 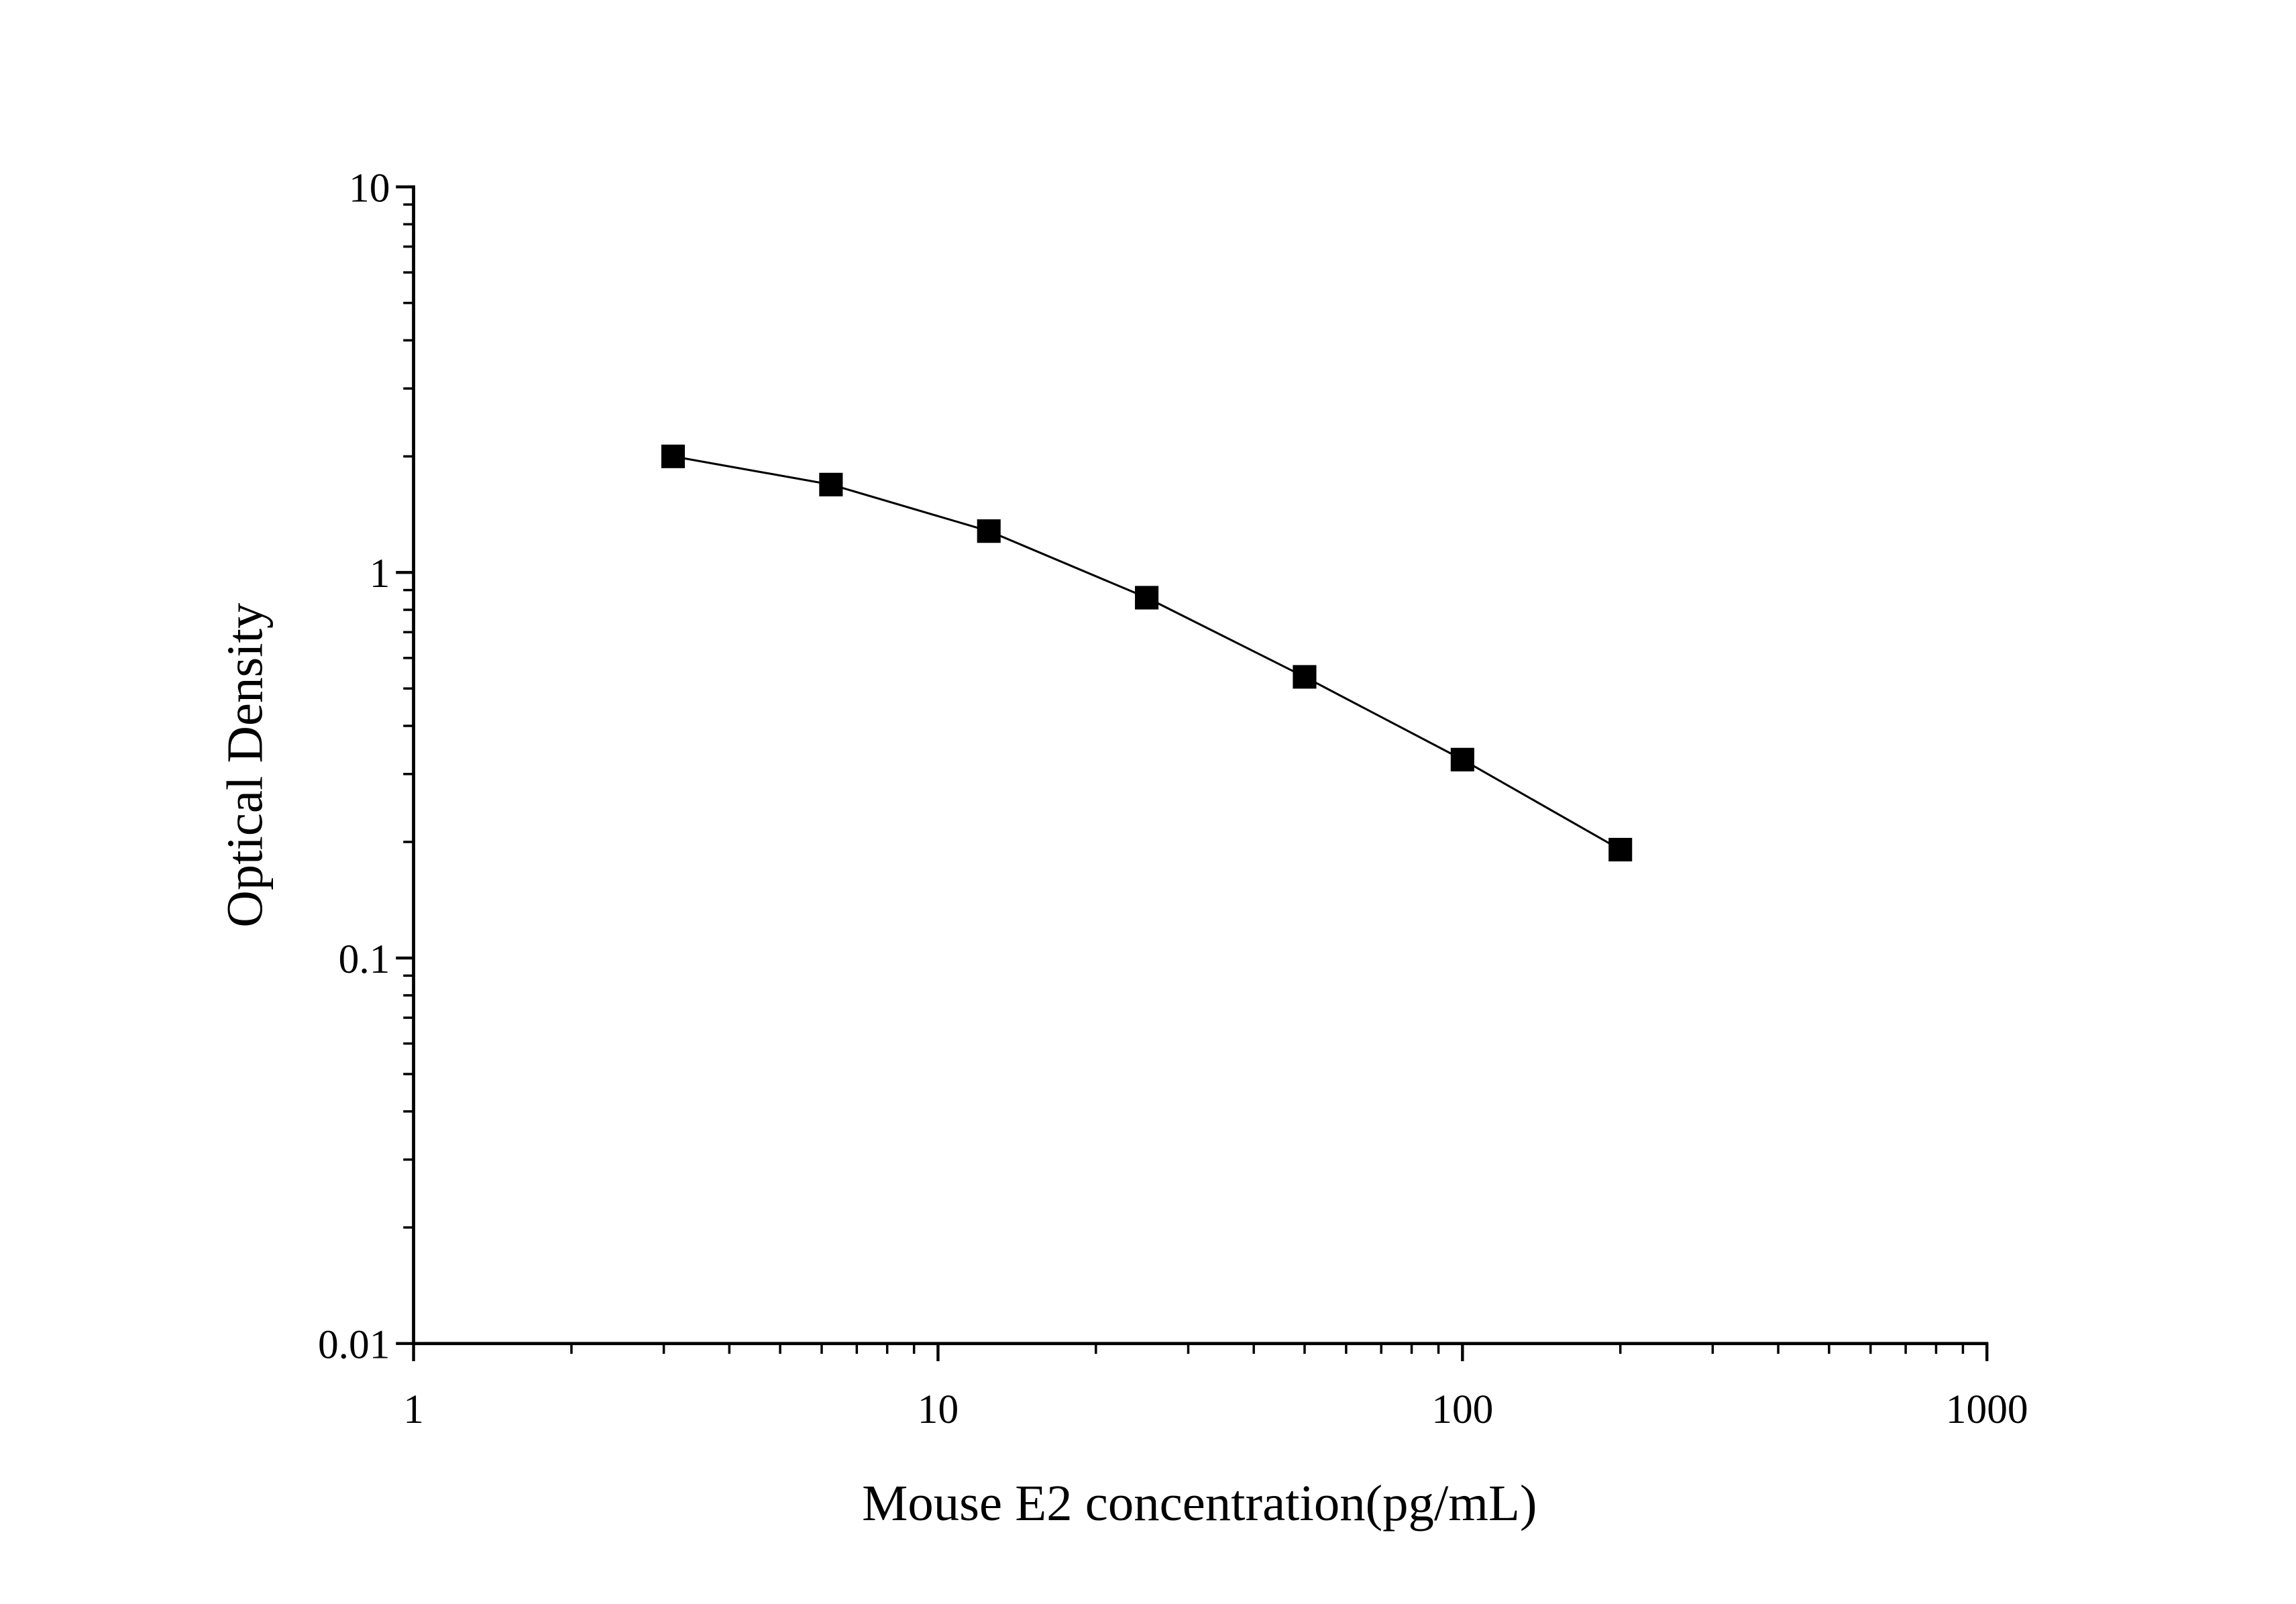 What do you see at coordinates (414, 1409) in the screenshot?
I see `x-tick-label: 1` at bounding box center [414, 1409].